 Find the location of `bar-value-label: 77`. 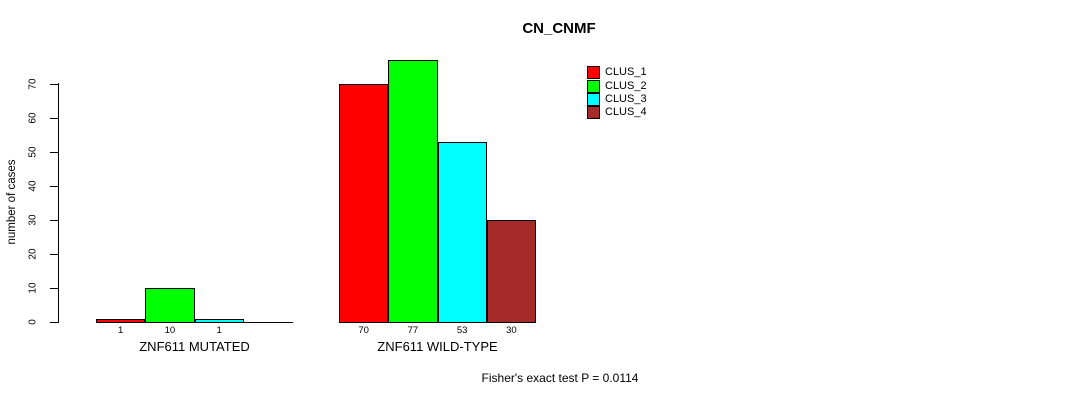

bar-value-label: 77 is located at coordinates (413, 330).